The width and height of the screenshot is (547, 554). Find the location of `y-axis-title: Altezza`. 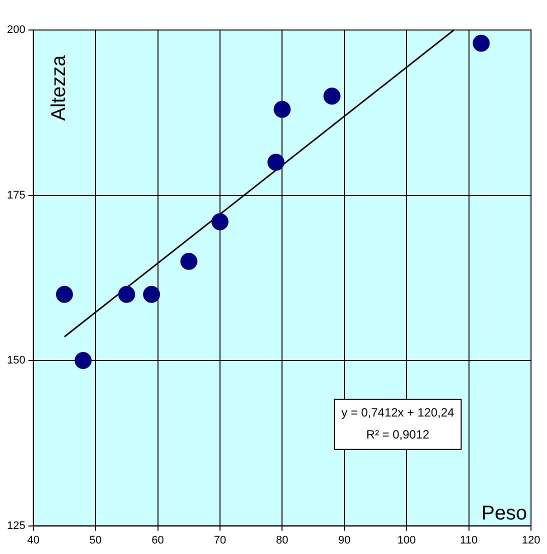

y-axis-title: Altezza is located at coordinates (59, 87).